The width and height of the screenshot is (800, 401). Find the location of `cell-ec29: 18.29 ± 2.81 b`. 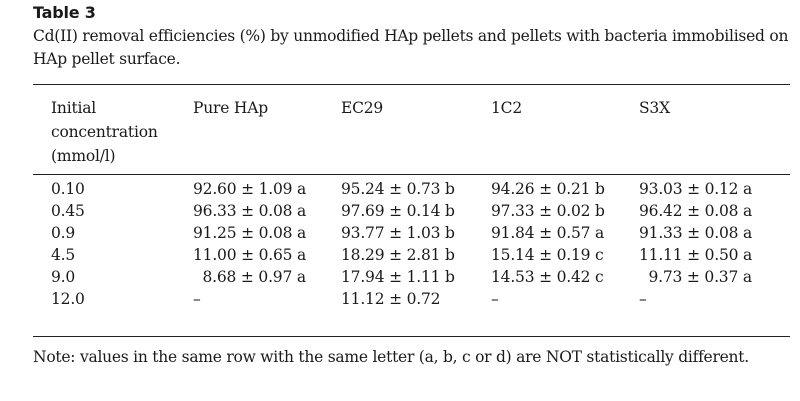

cell-ec29: 18.29 ± 2.81 b is located at coordinates (398, 255).